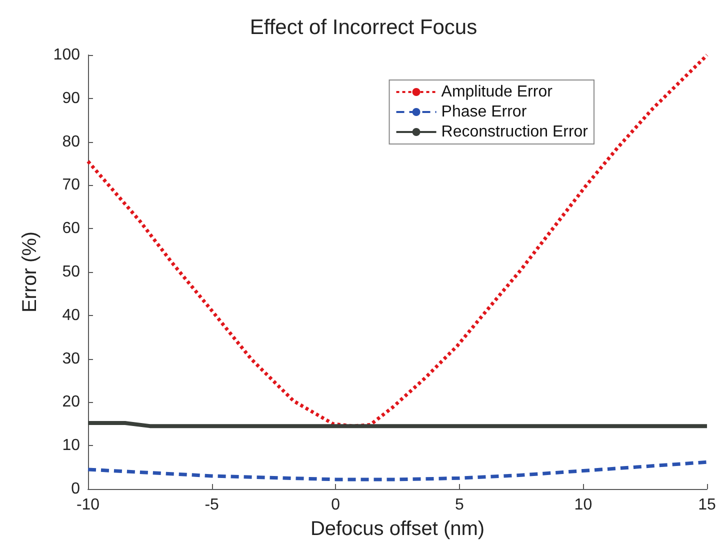 Image resolution: width=727 pixels, height=554 pixels. Describe the element at coordinates (71, 272) in the screenshot. I see `y-tick-label: 50` at that location.